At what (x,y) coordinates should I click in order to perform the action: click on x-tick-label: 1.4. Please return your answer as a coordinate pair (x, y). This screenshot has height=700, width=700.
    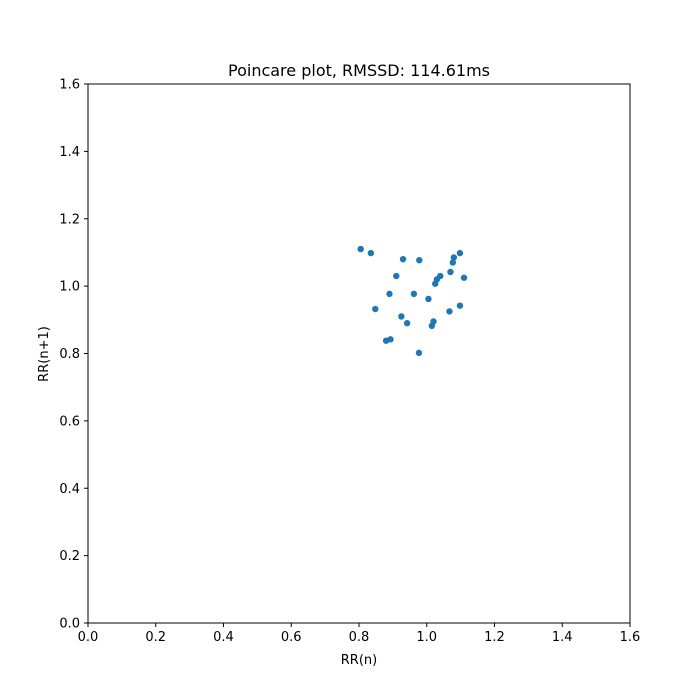
    Looking at the image, I should click on (562, 637).